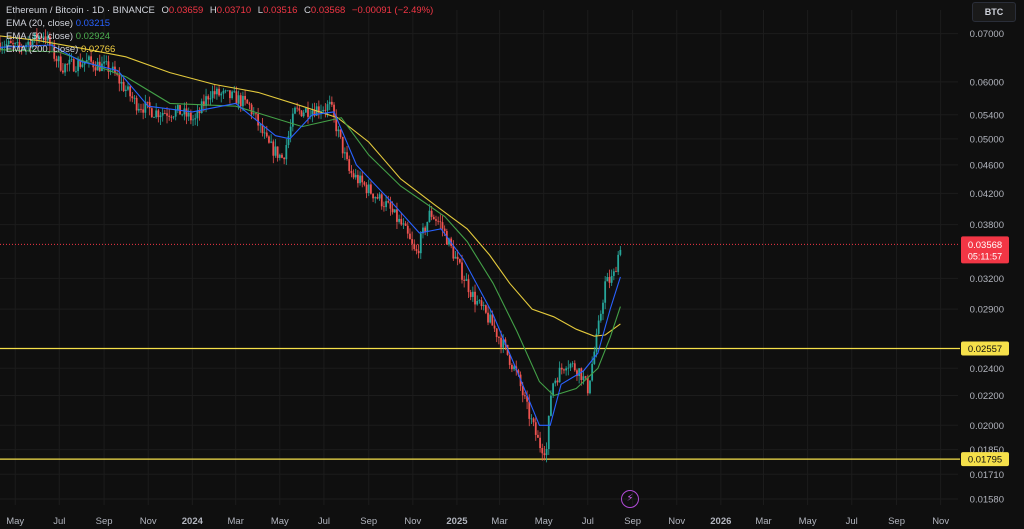  Describe the element at coordinates (630, 499) in the screenshot. I see `lightning-icon: ⚡` at that location.